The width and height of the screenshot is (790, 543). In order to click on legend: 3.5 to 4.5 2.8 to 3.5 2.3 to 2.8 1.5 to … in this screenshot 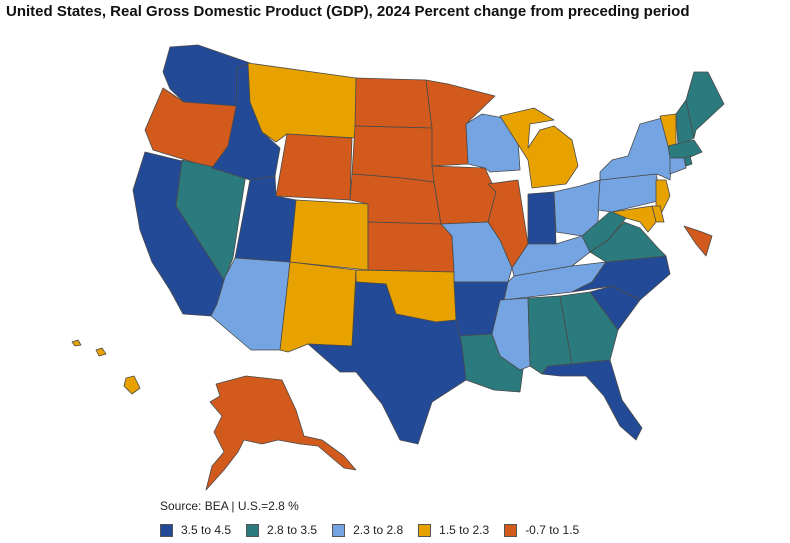, I will do `click(377, 530)`.